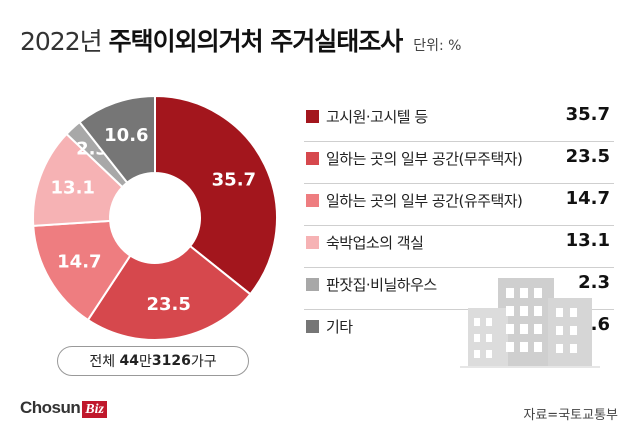  Describe the element at coordinates (530, 323) in the screenshot. I see `buildings-illustration-icon` at that location.